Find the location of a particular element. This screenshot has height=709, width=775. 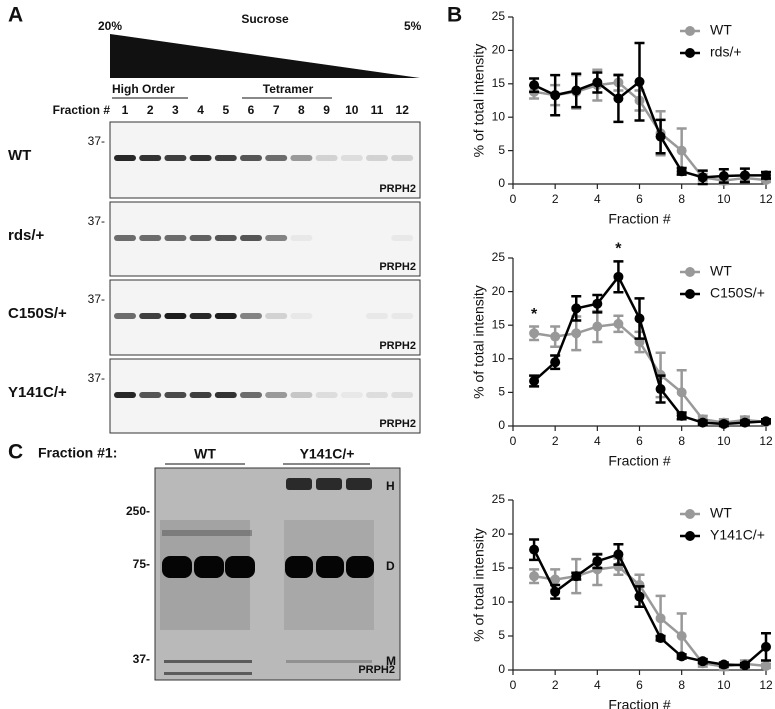

protein-label: PRPH2 is located at coordinates (397, 424).